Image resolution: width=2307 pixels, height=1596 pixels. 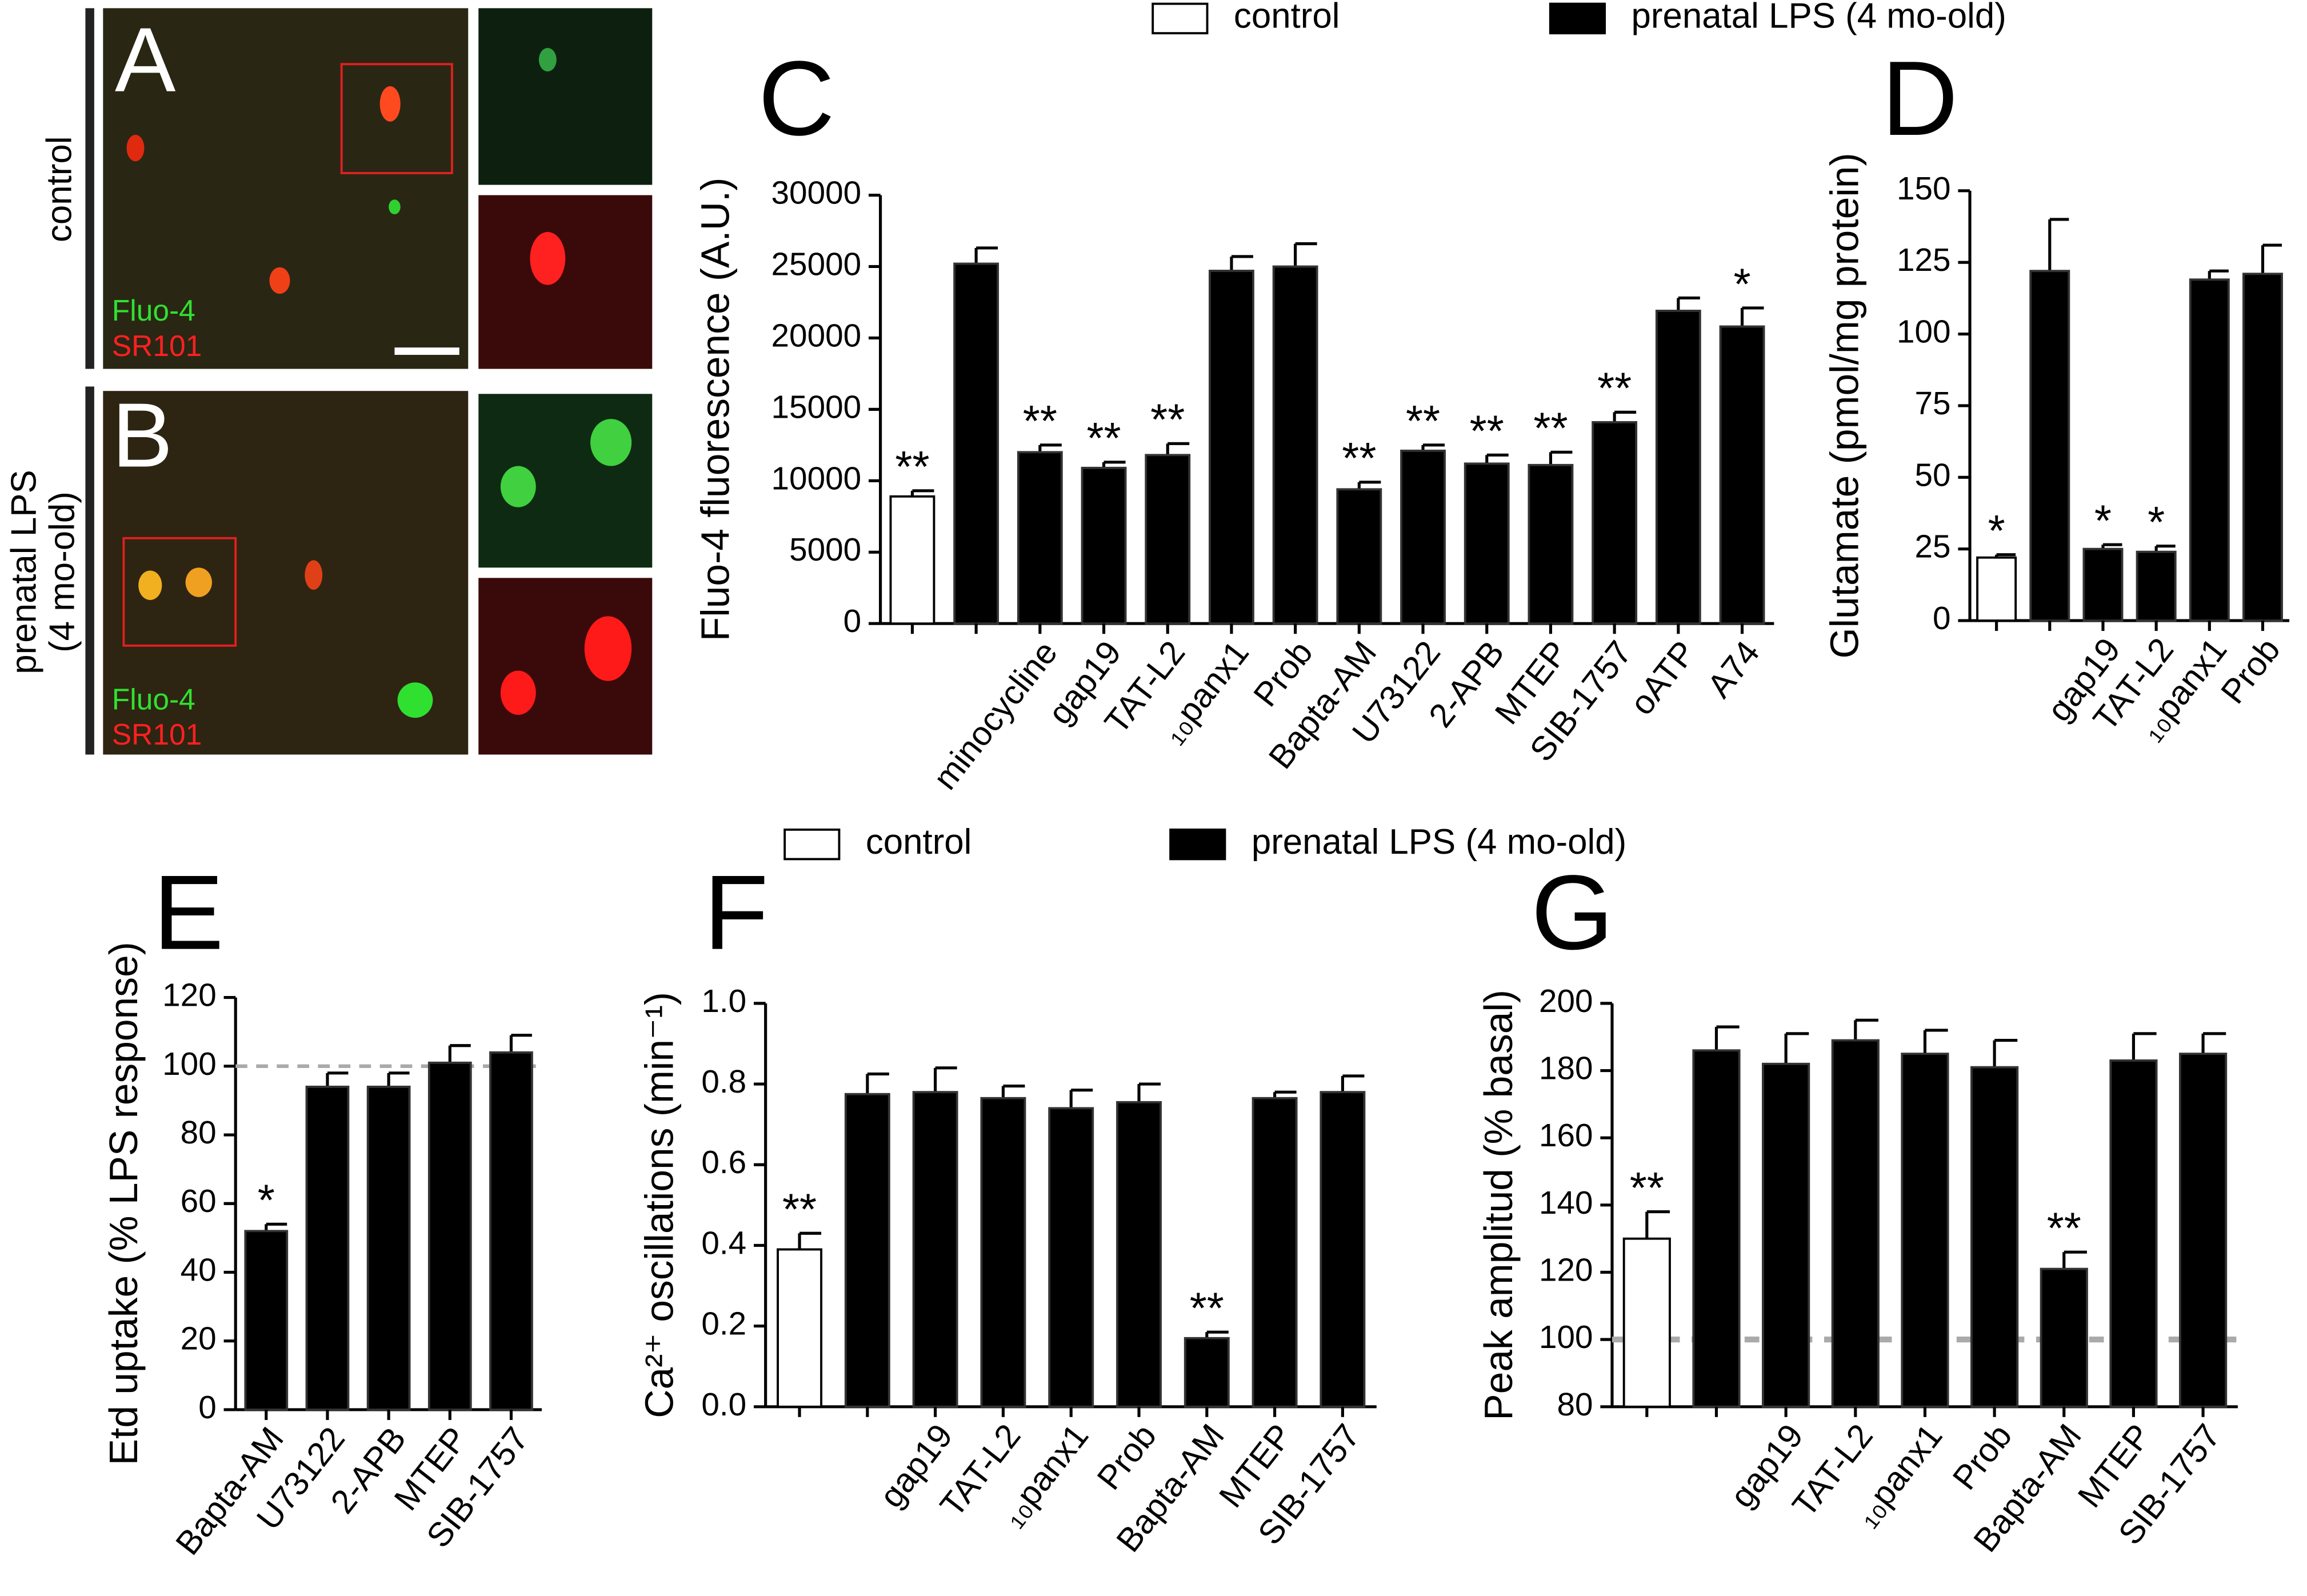 What do you see at coordinates (60, 189) in the screenshot?
I see `side-label: control` at bounding box center [60, 189].